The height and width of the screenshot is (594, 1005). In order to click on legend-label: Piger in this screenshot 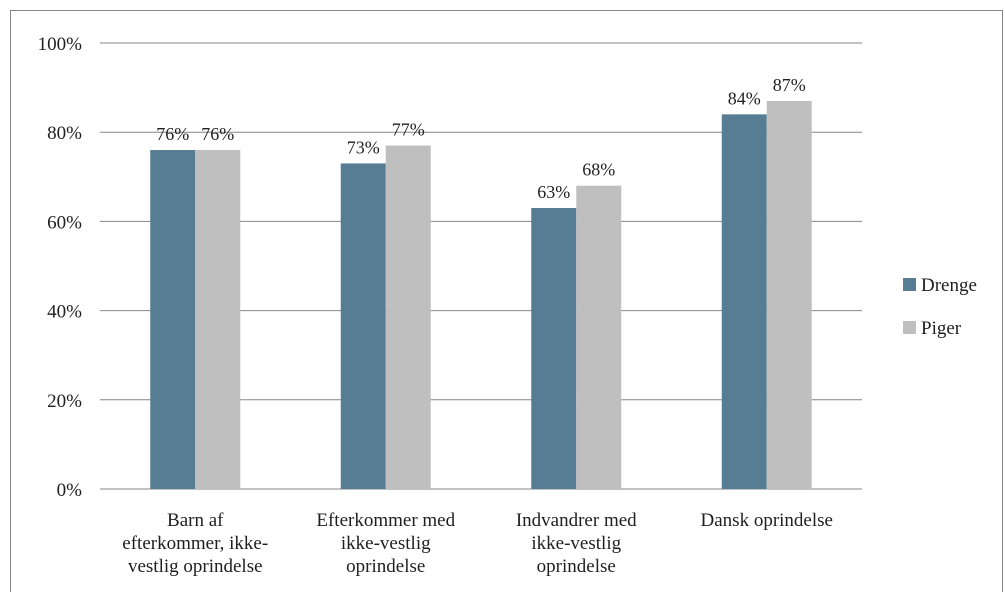, I will do `click(941, 328)`.